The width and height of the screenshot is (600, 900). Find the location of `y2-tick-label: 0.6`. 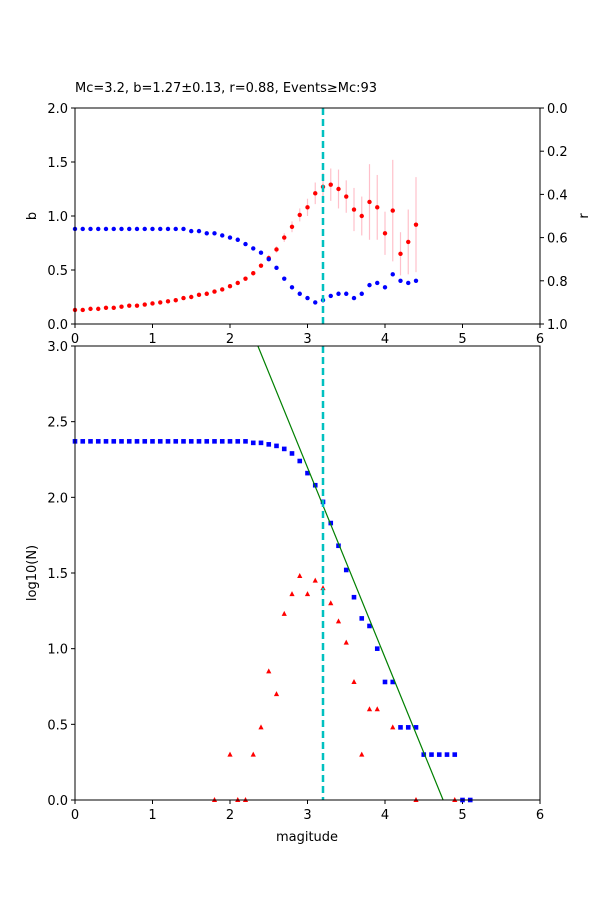

y2-tick-label: 0.6 is located at coordinates (557, 239).